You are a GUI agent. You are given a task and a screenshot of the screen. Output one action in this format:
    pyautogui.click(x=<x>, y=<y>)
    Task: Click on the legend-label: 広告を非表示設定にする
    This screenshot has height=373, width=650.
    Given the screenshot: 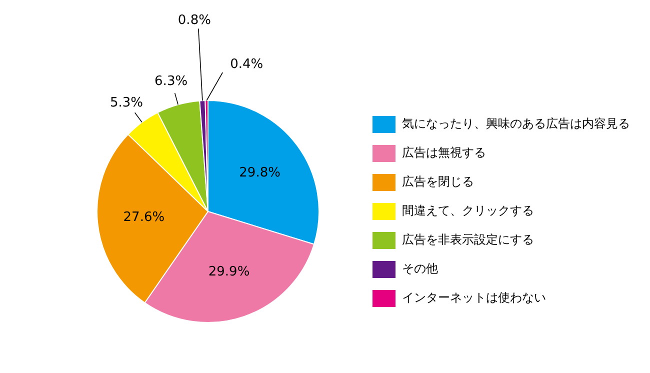 What is the action you would take?
    pyautogui.click(x=468, y=239)
    